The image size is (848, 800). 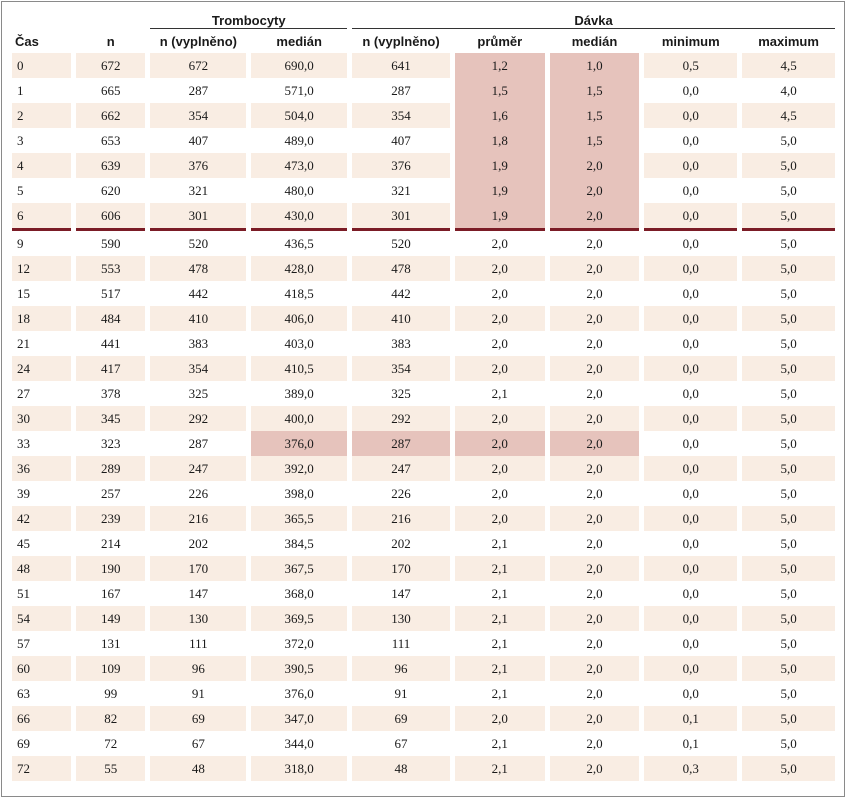 I want to click on table-cell: 42, so click(x=42, y=518).